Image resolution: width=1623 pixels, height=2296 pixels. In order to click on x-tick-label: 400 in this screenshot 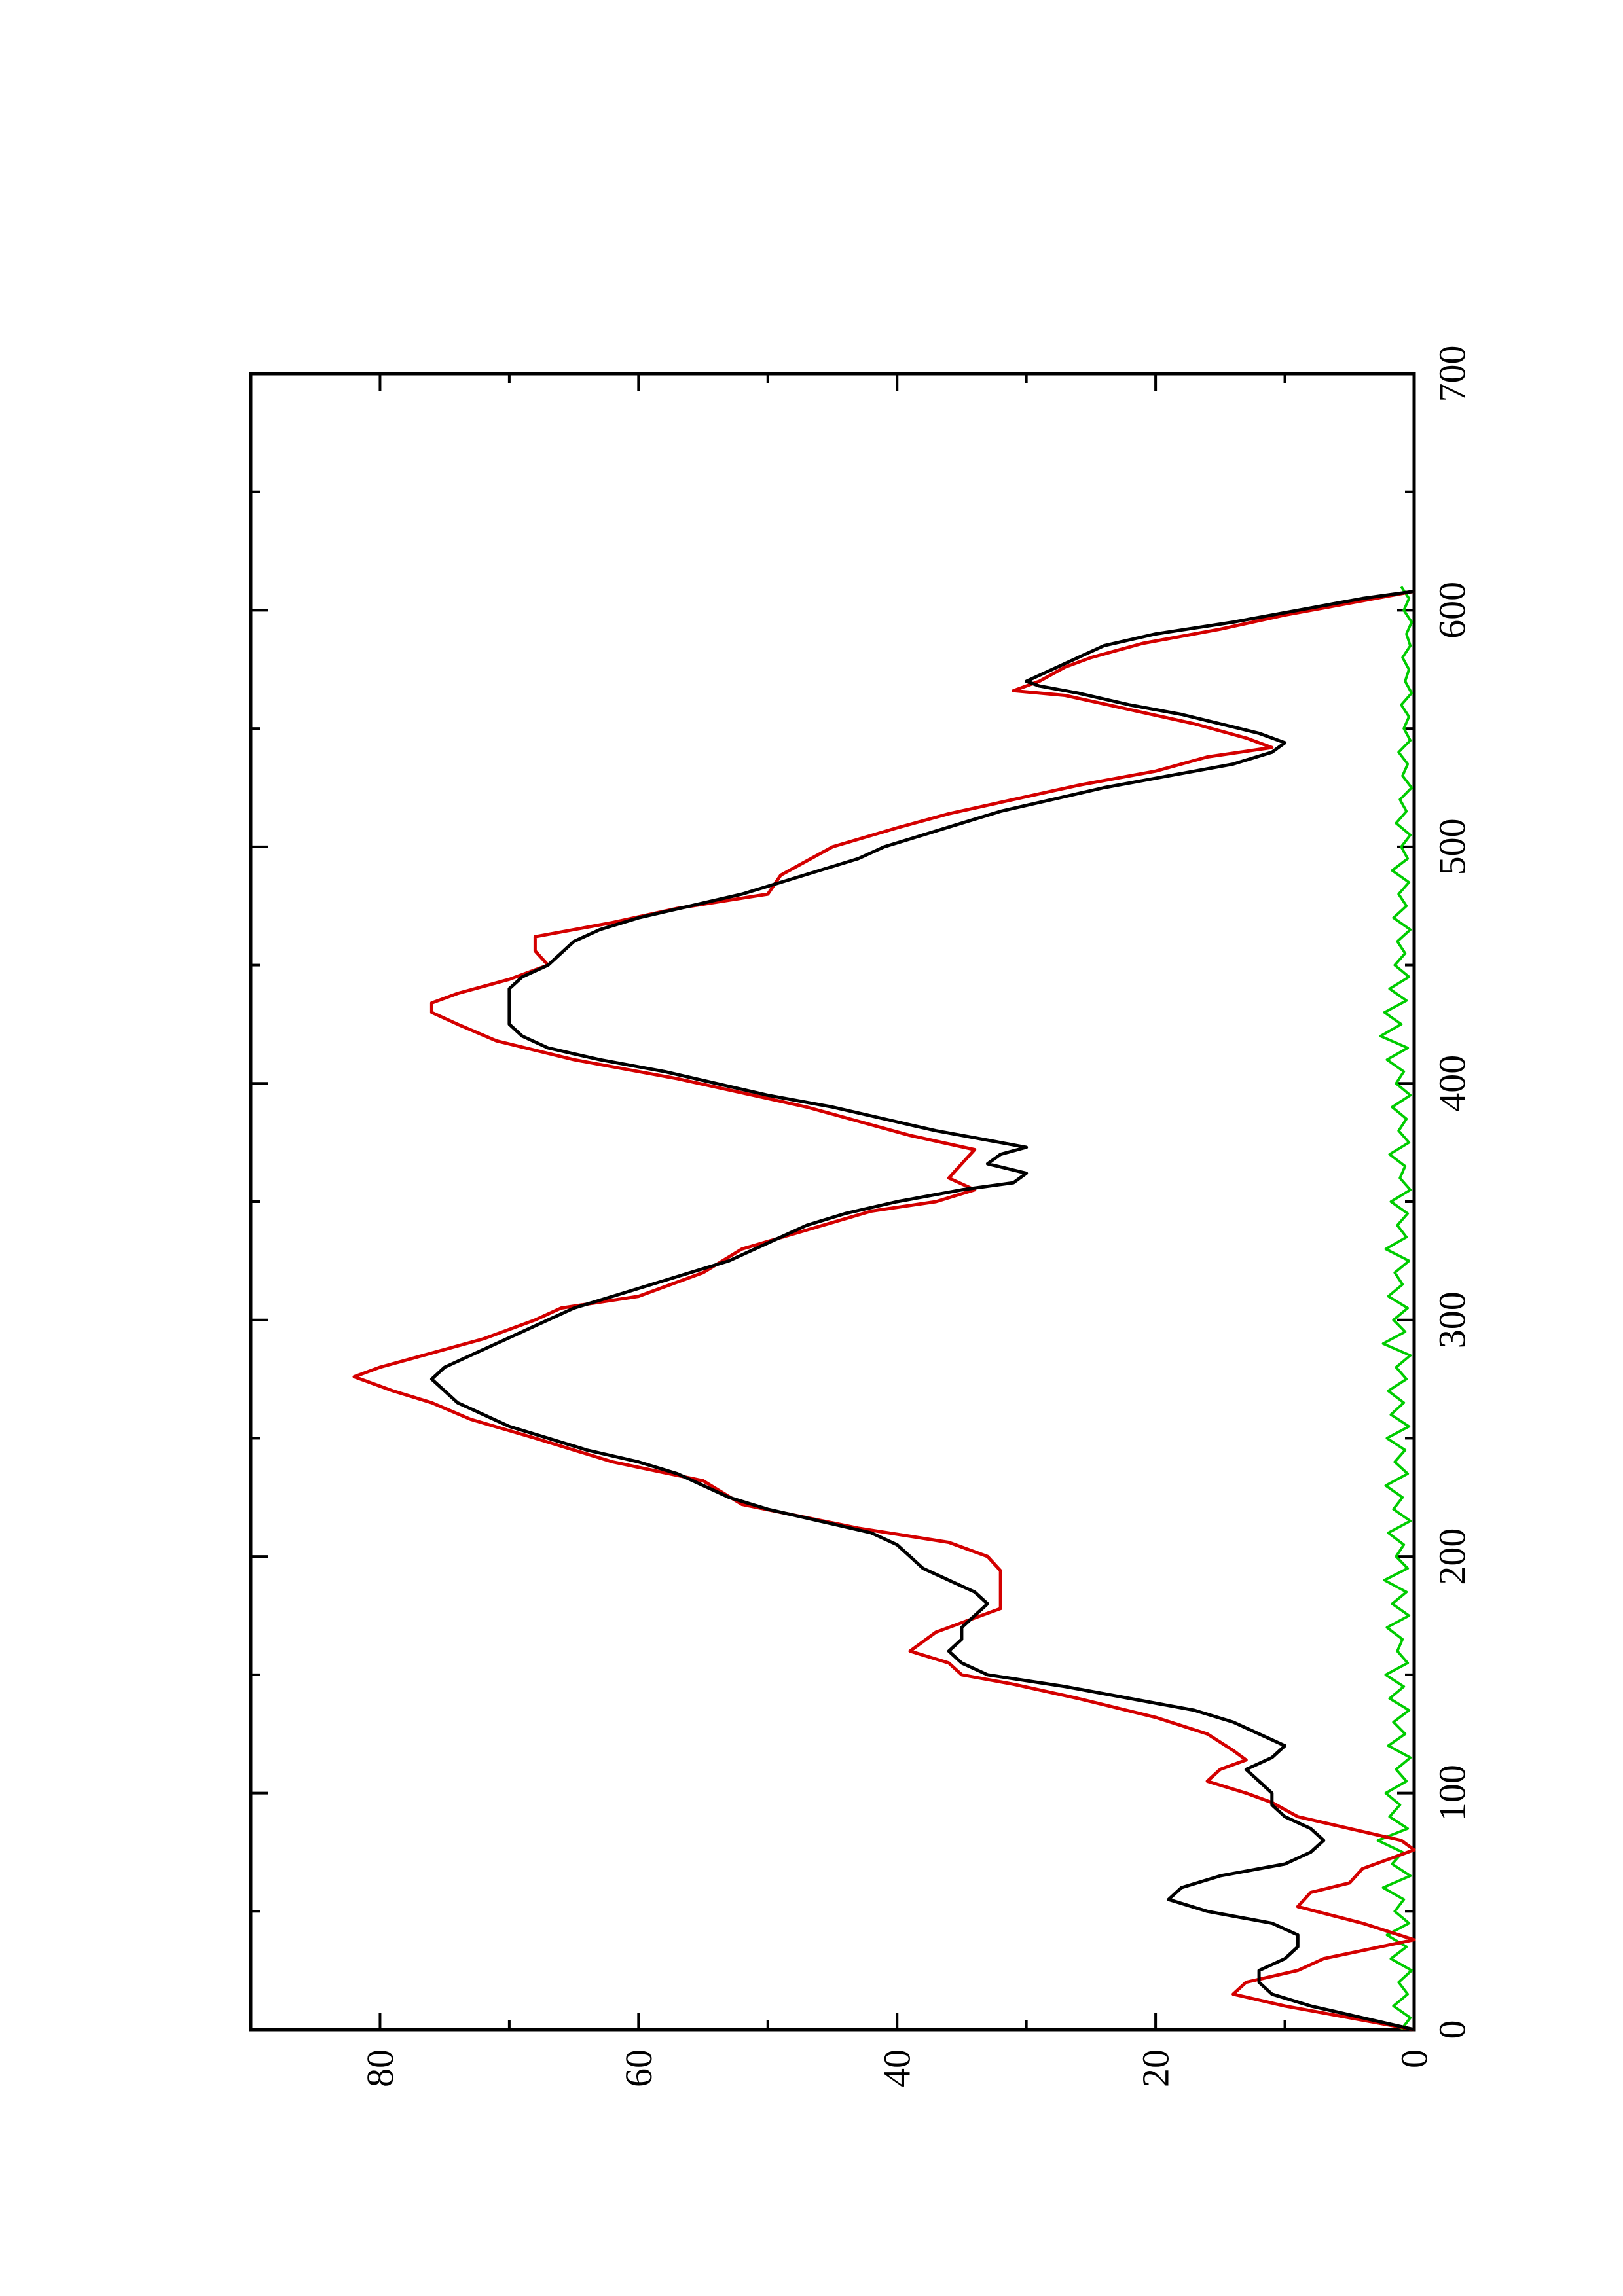, I will do `click(1452, 1083)`.